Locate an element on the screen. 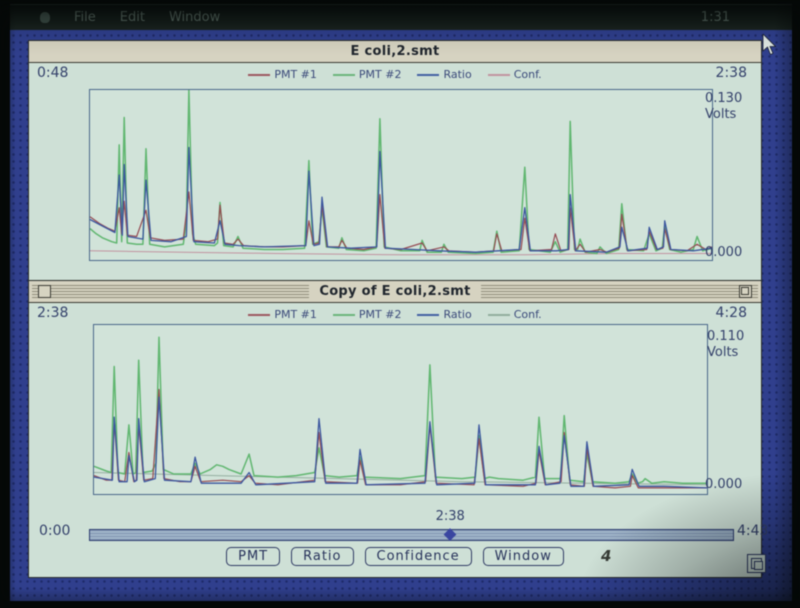  menu-file: File is located at coordinates (85, 17).